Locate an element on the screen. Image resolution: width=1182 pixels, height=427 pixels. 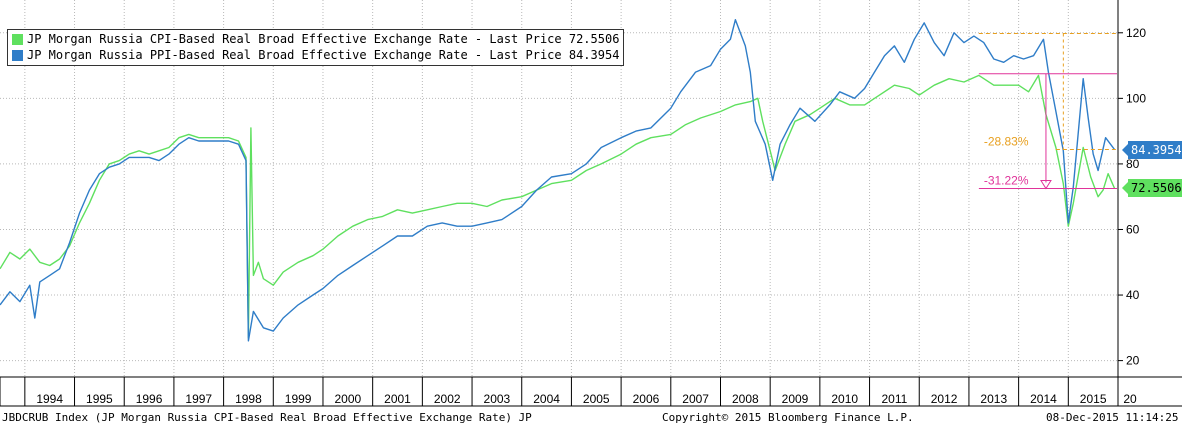
x-tick-label: 1999 is located at coordinates (298, 399).